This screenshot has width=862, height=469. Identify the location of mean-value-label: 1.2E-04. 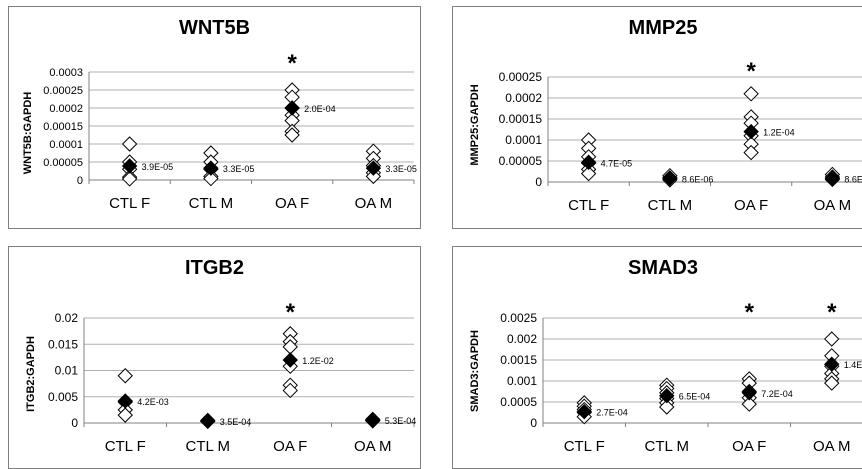
(779, 133).